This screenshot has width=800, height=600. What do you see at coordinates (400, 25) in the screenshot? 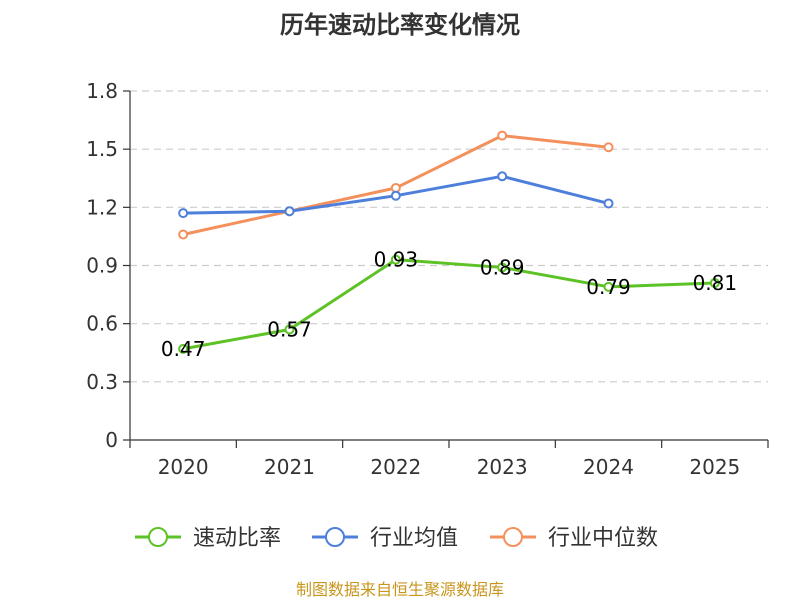
I see `chart-title: 历年速动比率变化情况` at bounding box center [400, 25].